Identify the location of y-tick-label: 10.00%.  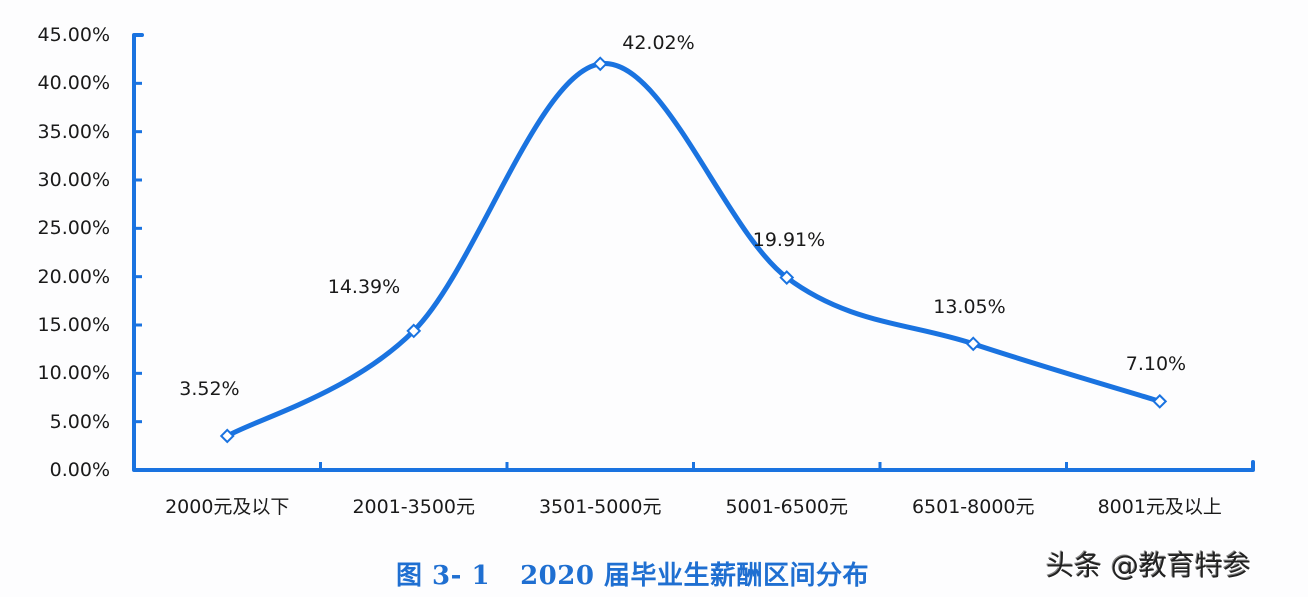
(73, 373).